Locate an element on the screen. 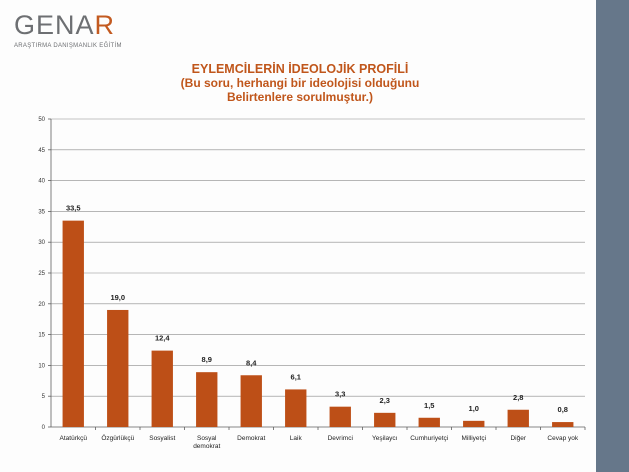 This screenshot has width=629, height=472. x-tick-label: Cumhuriyetçi is located at coordinates (429, 438).